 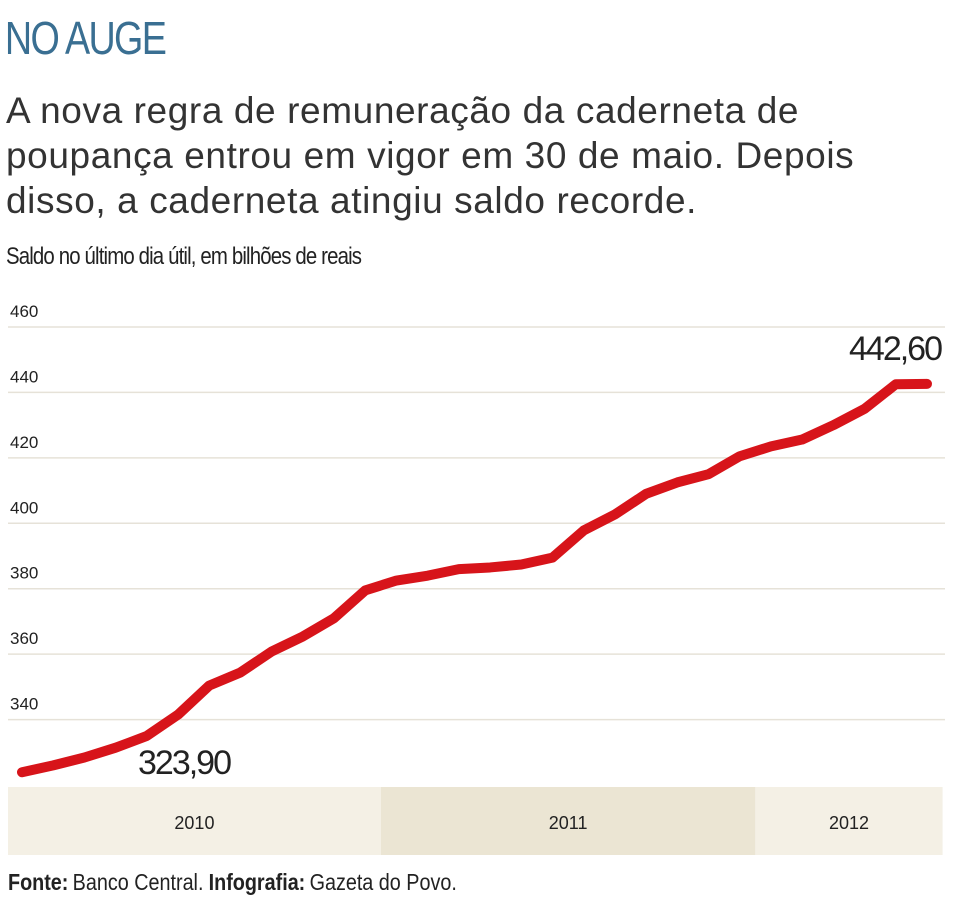 I want to click on value-label: 442,60, so click(x=895, y=349).